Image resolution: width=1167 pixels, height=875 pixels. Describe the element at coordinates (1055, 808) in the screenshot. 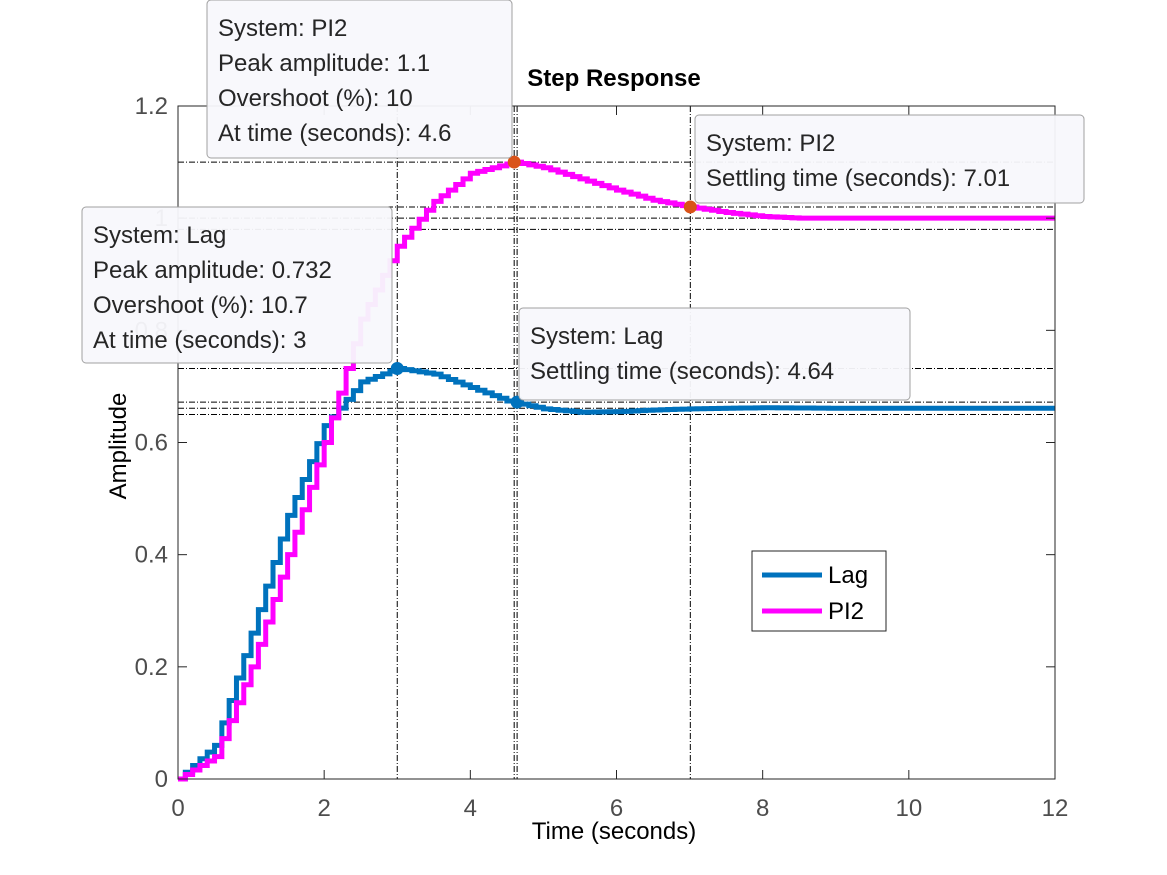

I see `x-tick-label: 12` at that location.